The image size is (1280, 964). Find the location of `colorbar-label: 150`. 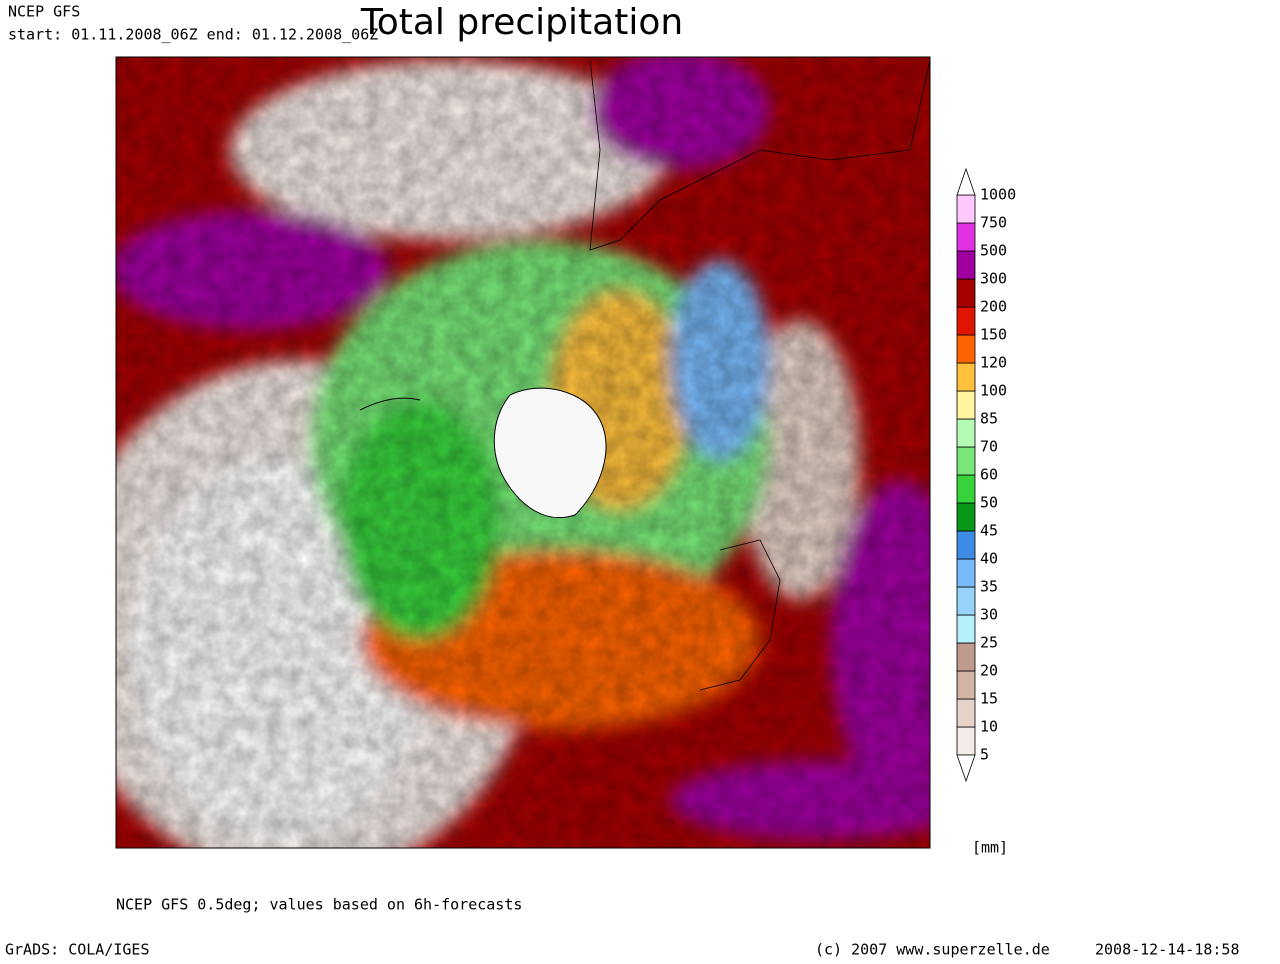

colorbar-label: 150 is located at coordinates (993, 335).